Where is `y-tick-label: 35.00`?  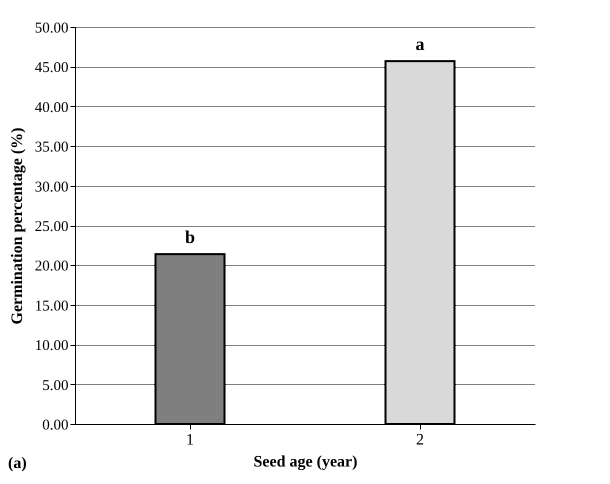 y-tick-label: 35.00 is located at coordinates (51, 148).